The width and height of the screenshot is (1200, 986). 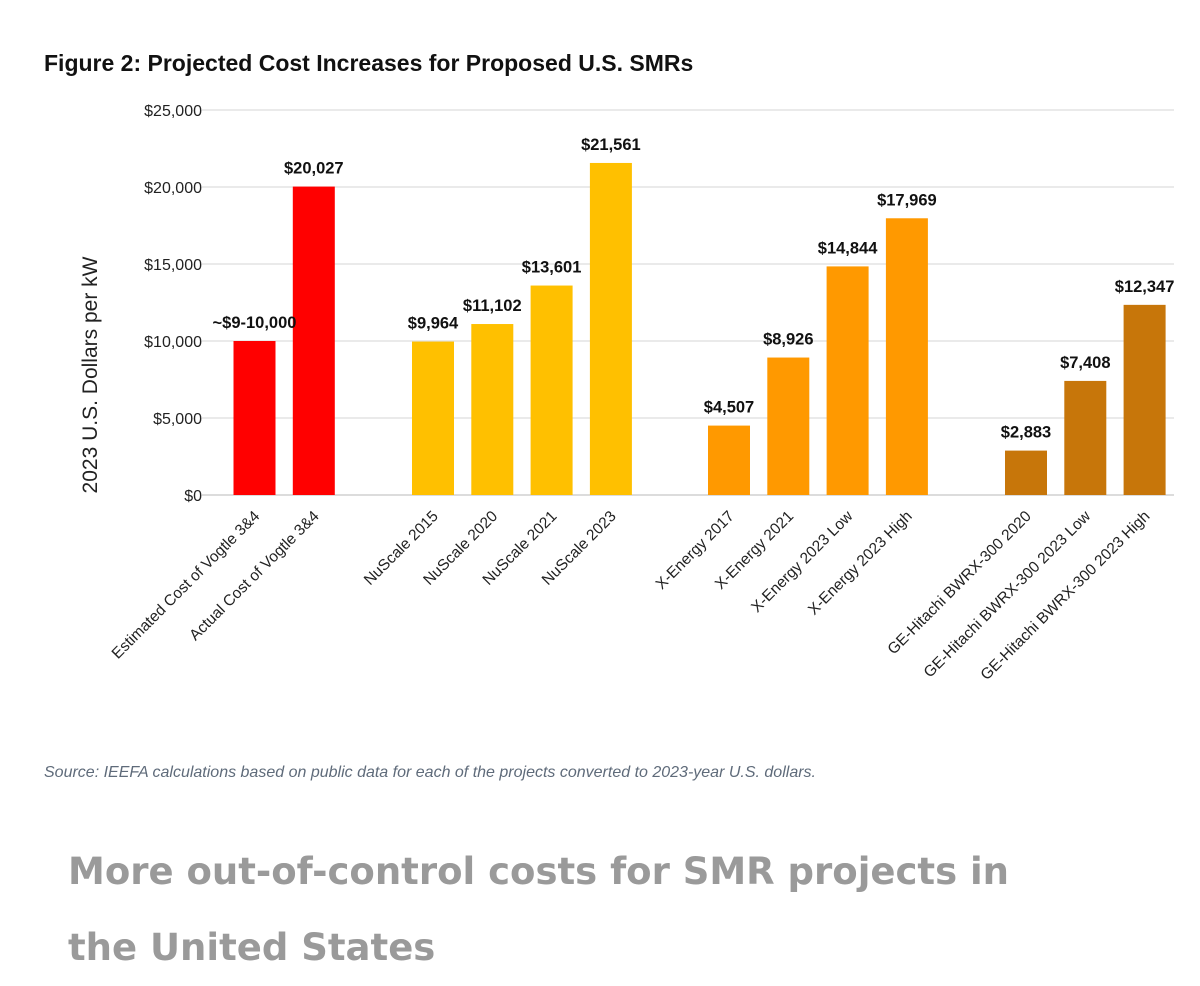 What do you see at coordinates (552, 268) in the screenshot?
I see `data-label: $13,601` at bounding box center [552, 268].